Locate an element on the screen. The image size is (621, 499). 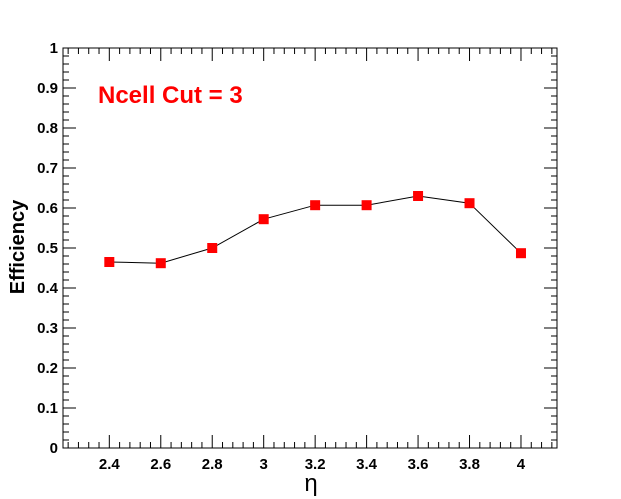
y-tick-label: 0.4 is located at coordinates (48, 288).